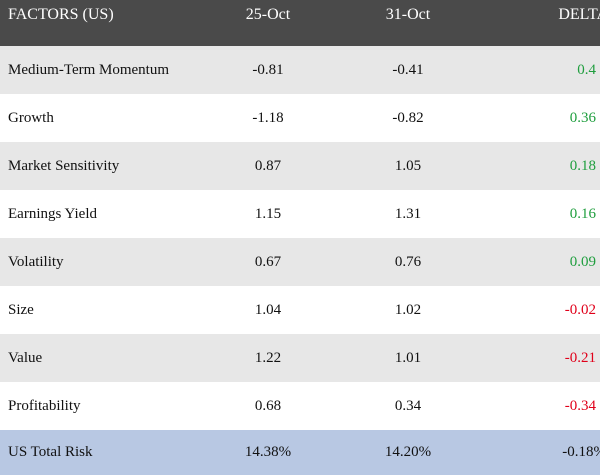 This screenshot has height=475, width=600. I want to click on delta-value: -0.21, so click(544, 358).